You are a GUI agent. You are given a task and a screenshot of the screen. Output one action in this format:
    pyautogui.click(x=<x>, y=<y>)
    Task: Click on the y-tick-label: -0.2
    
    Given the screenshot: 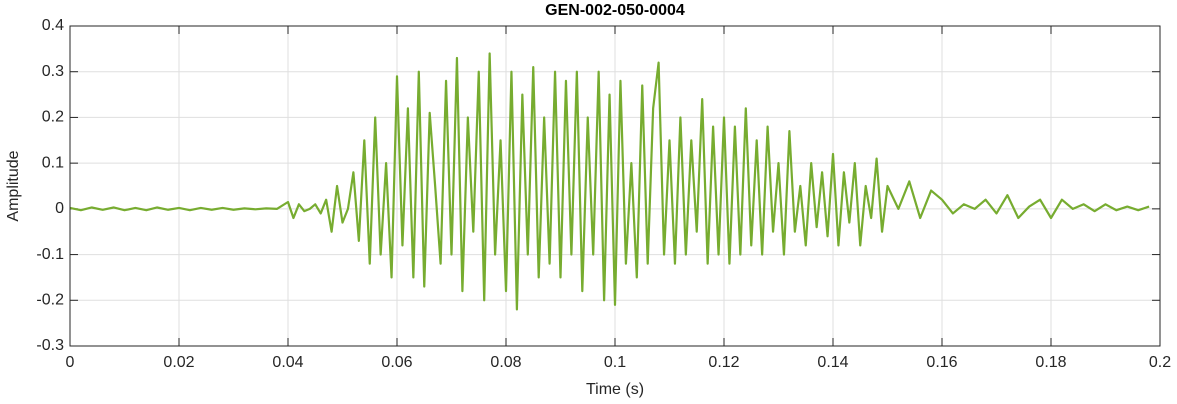 What is the action you would take?
    pyautogui.click(x=50, y=300)
    